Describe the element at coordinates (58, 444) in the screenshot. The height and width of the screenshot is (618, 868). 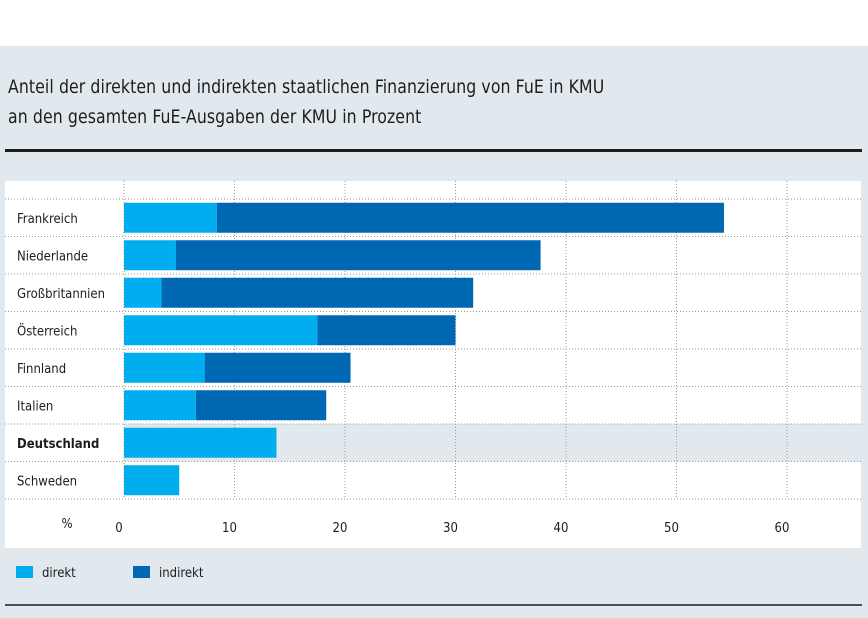
I see `category-label: Deutschland` at that location.